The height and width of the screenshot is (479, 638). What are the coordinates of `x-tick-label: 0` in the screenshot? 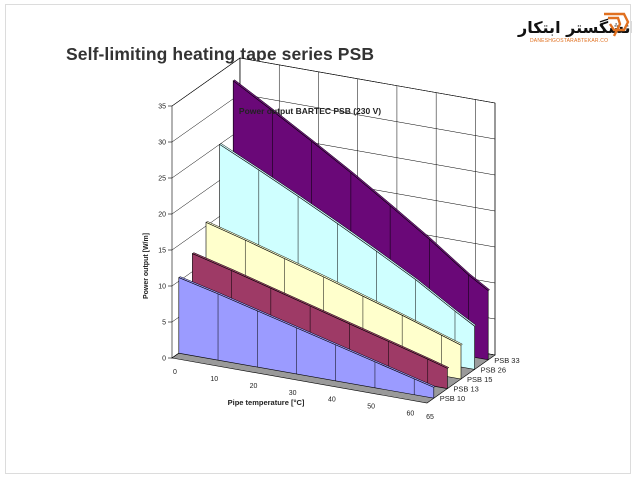 It's located at (175, 372).